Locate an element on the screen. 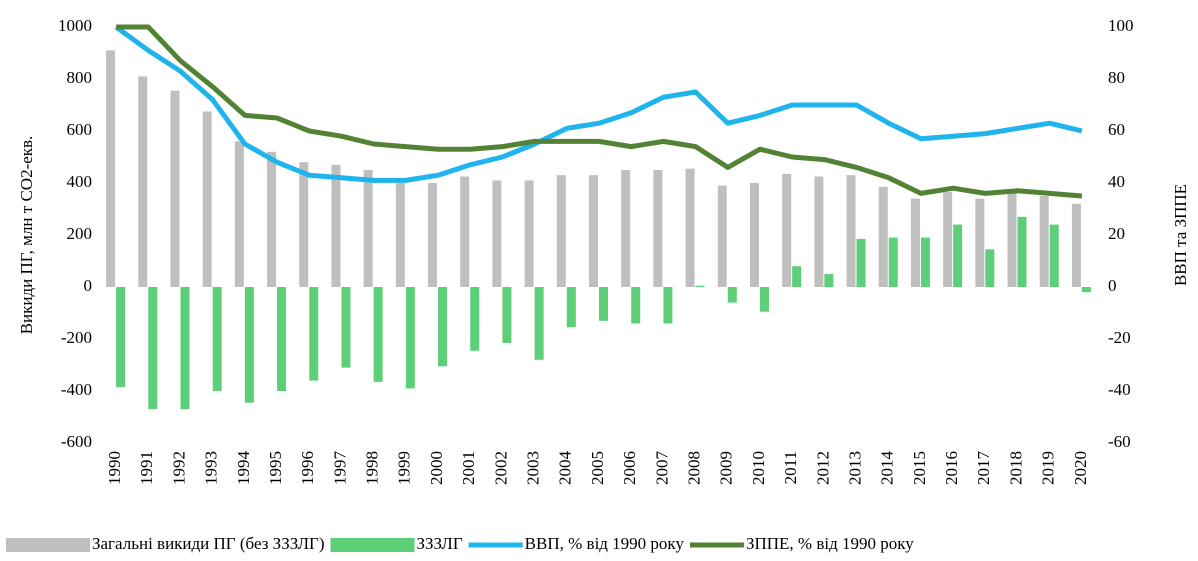 Image resolution: width=1198 pixels, height=561 pixels. x-tick-label: 2005 is located at coordinates (597, 468).